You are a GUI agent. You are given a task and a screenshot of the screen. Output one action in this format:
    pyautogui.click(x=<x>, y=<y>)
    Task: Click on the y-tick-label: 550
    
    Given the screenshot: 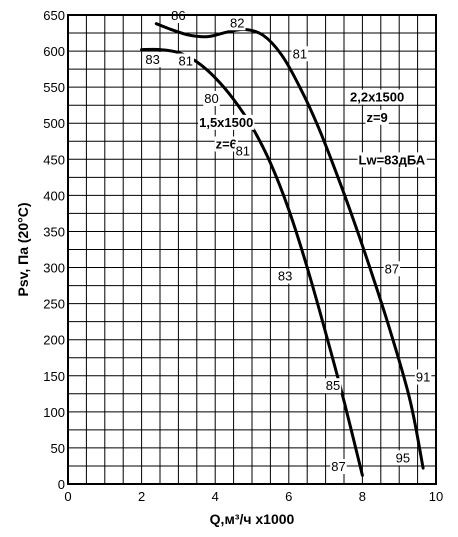 What is the action you would take?
    pyautogui.click(x=54, y=87)
    